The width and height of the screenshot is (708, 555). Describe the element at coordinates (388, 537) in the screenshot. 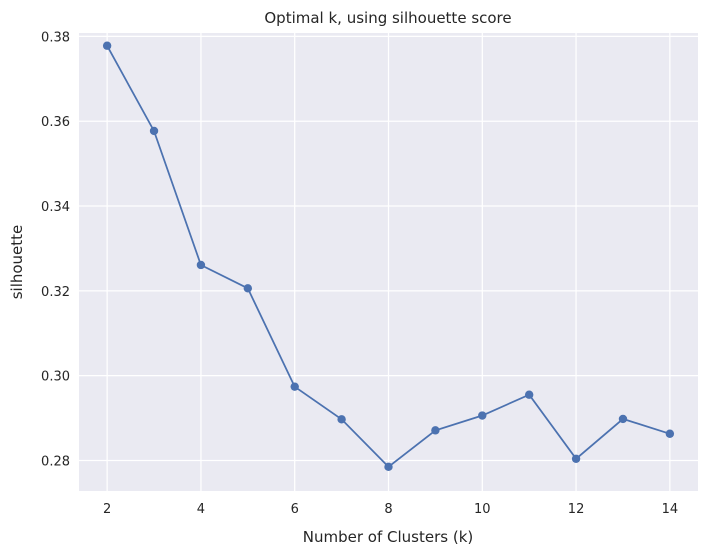

I see `x-axis-title: Number of Clusters (k)` at that location.